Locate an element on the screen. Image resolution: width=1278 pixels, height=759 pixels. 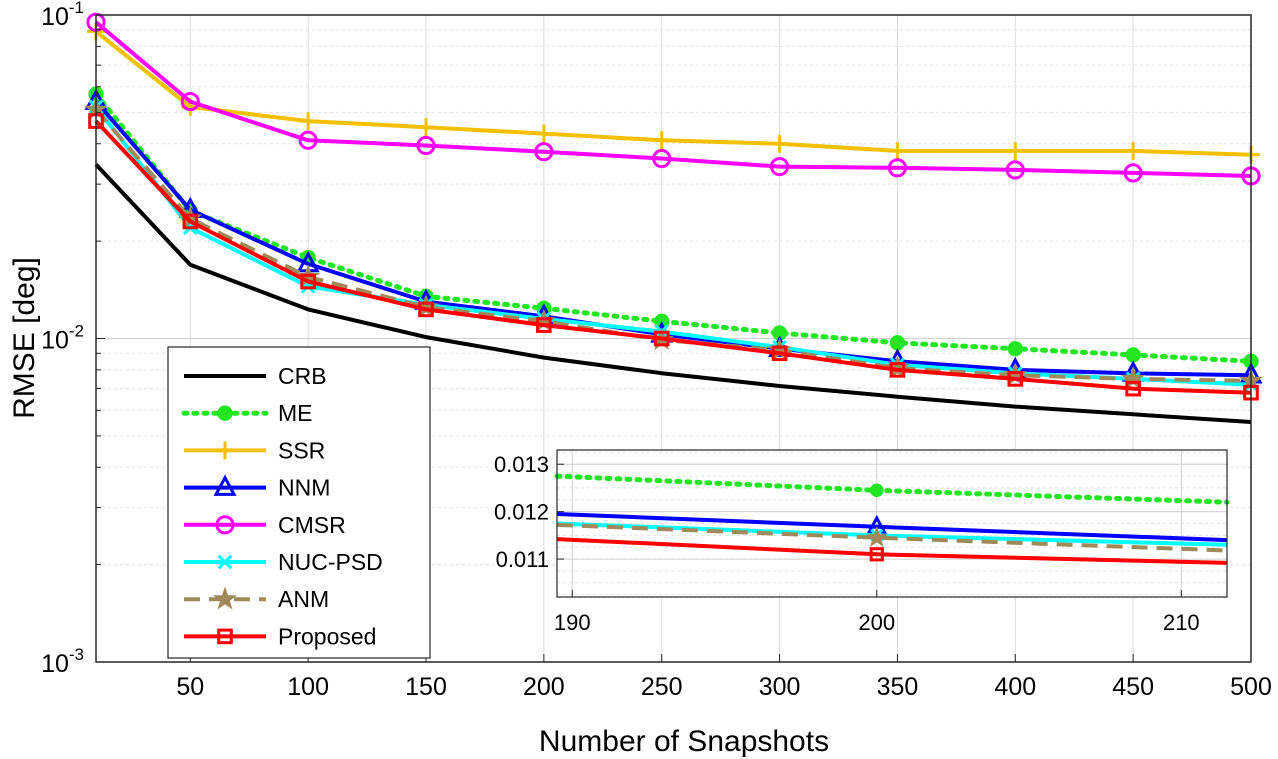
x-axis-label: Number of Snapshots is located at coordinates (684, 741).